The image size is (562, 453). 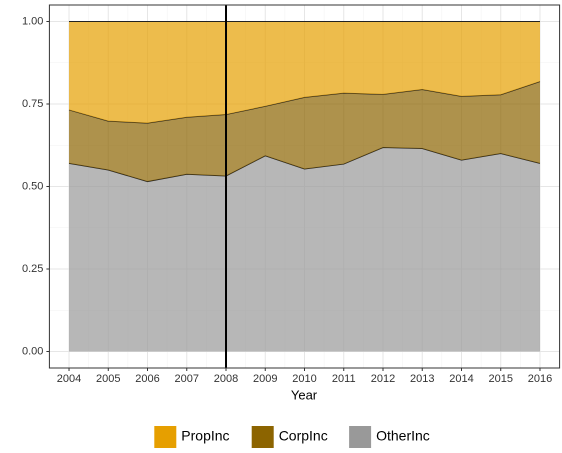 I want to click on legend-label: CorpInc, so click(x=303, y=436).